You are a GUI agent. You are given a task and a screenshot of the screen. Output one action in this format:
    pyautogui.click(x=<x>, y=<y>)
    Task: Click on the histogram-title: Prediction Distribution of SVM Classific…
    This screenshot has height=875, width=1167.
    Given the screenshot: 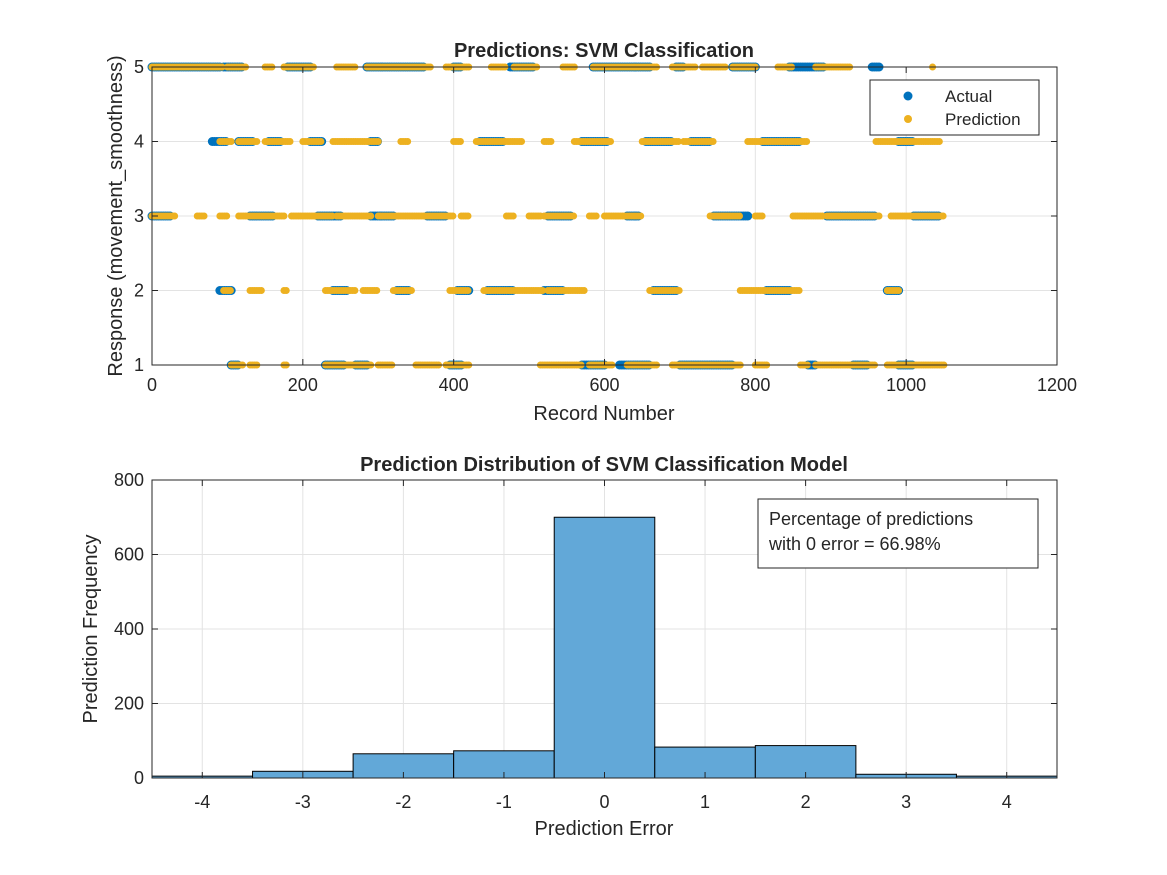 What is the action you would take?
    pyautogui.click(x=604, y=465)
    